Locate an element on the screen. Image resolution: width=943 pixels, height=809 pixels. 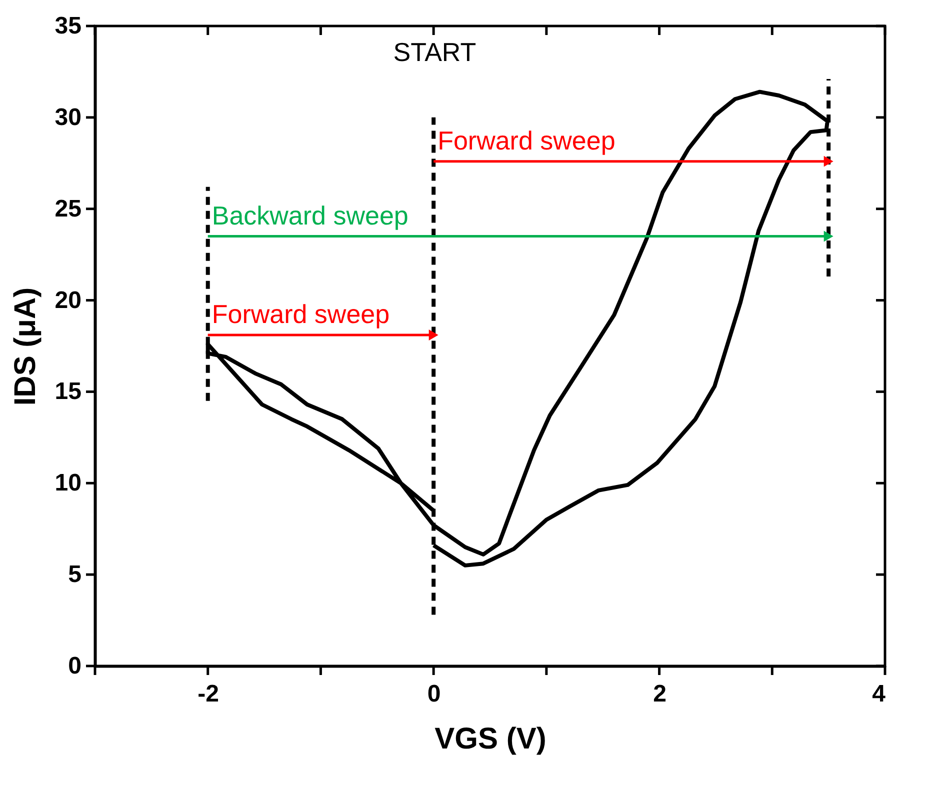
x-tick-label: 2 is located at coordinates (659, 694).